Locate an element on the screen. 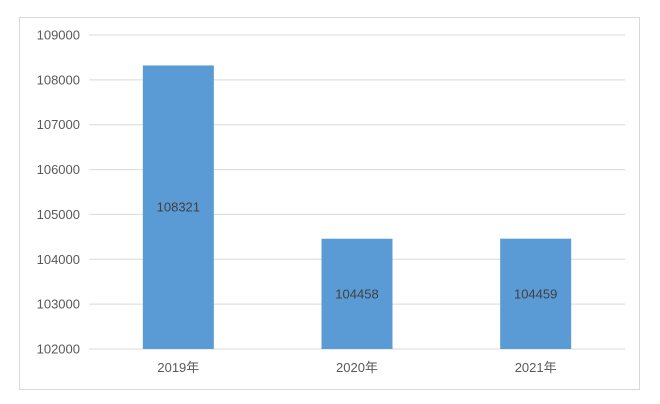 This screenshot has height=404, width=660. x-tick-label: 2019年 is located at coordinates (178, 367).